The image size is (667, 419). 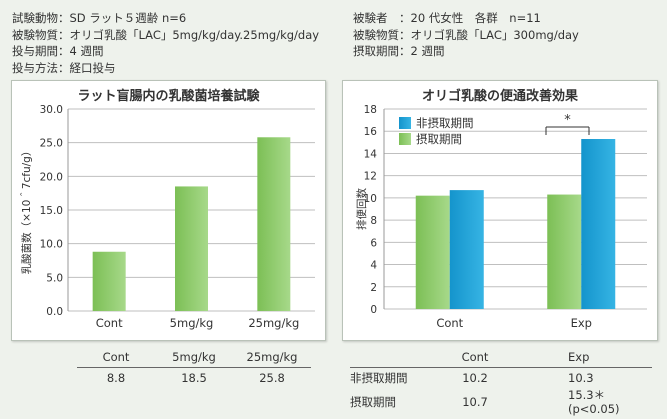 I want to click on y-tick-label: 6, so click(x=373, y=243).